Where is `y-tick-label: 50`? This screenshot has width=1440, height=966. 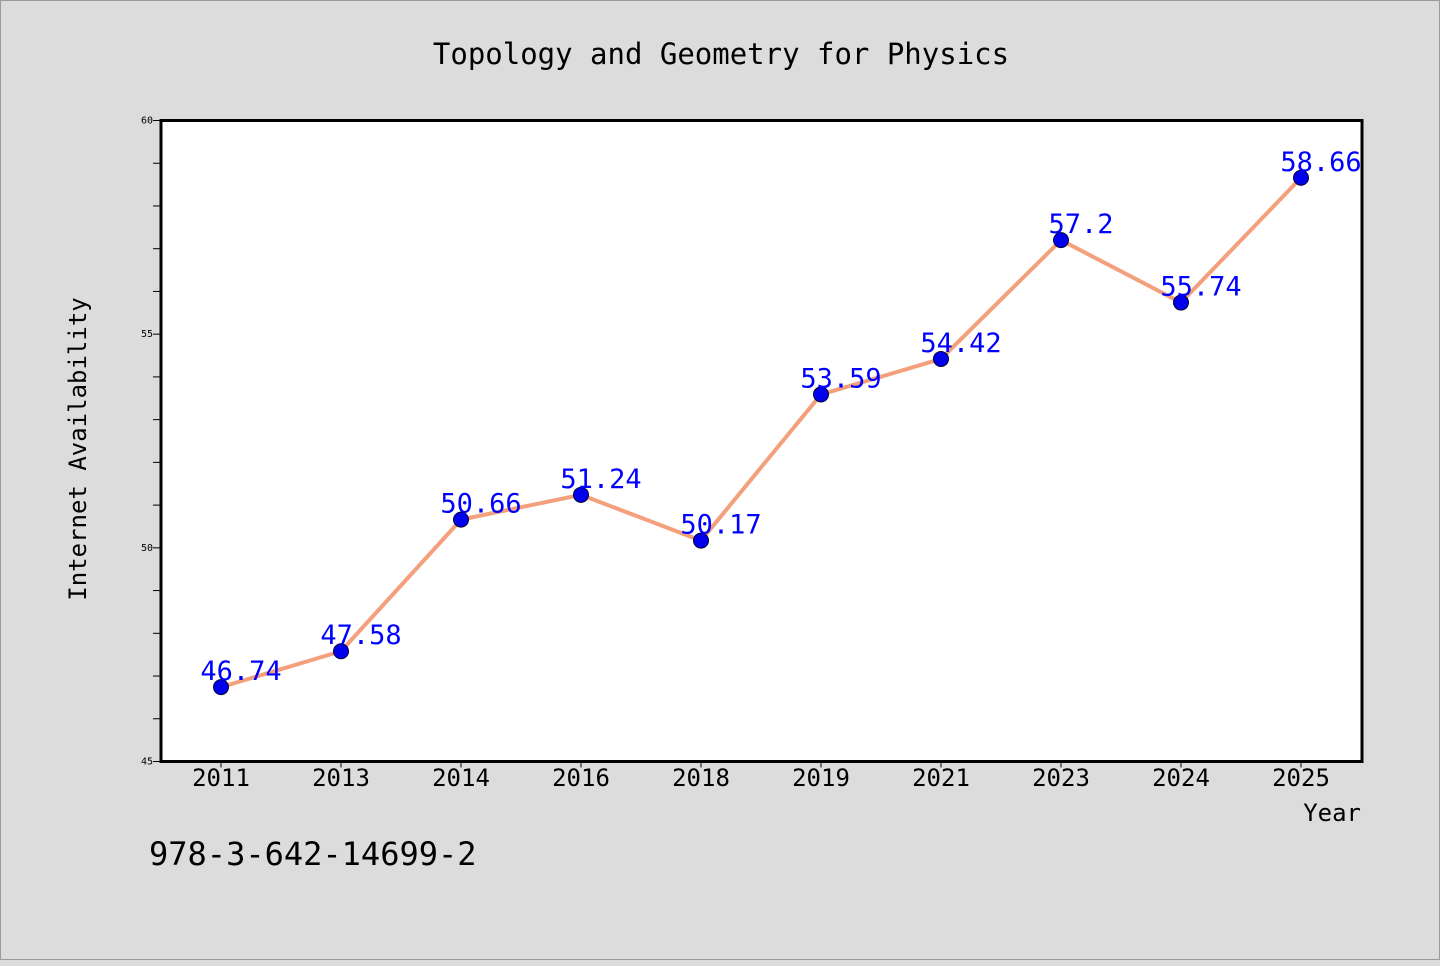 y-tick-label: 50 is located at coordinates (147, 548).